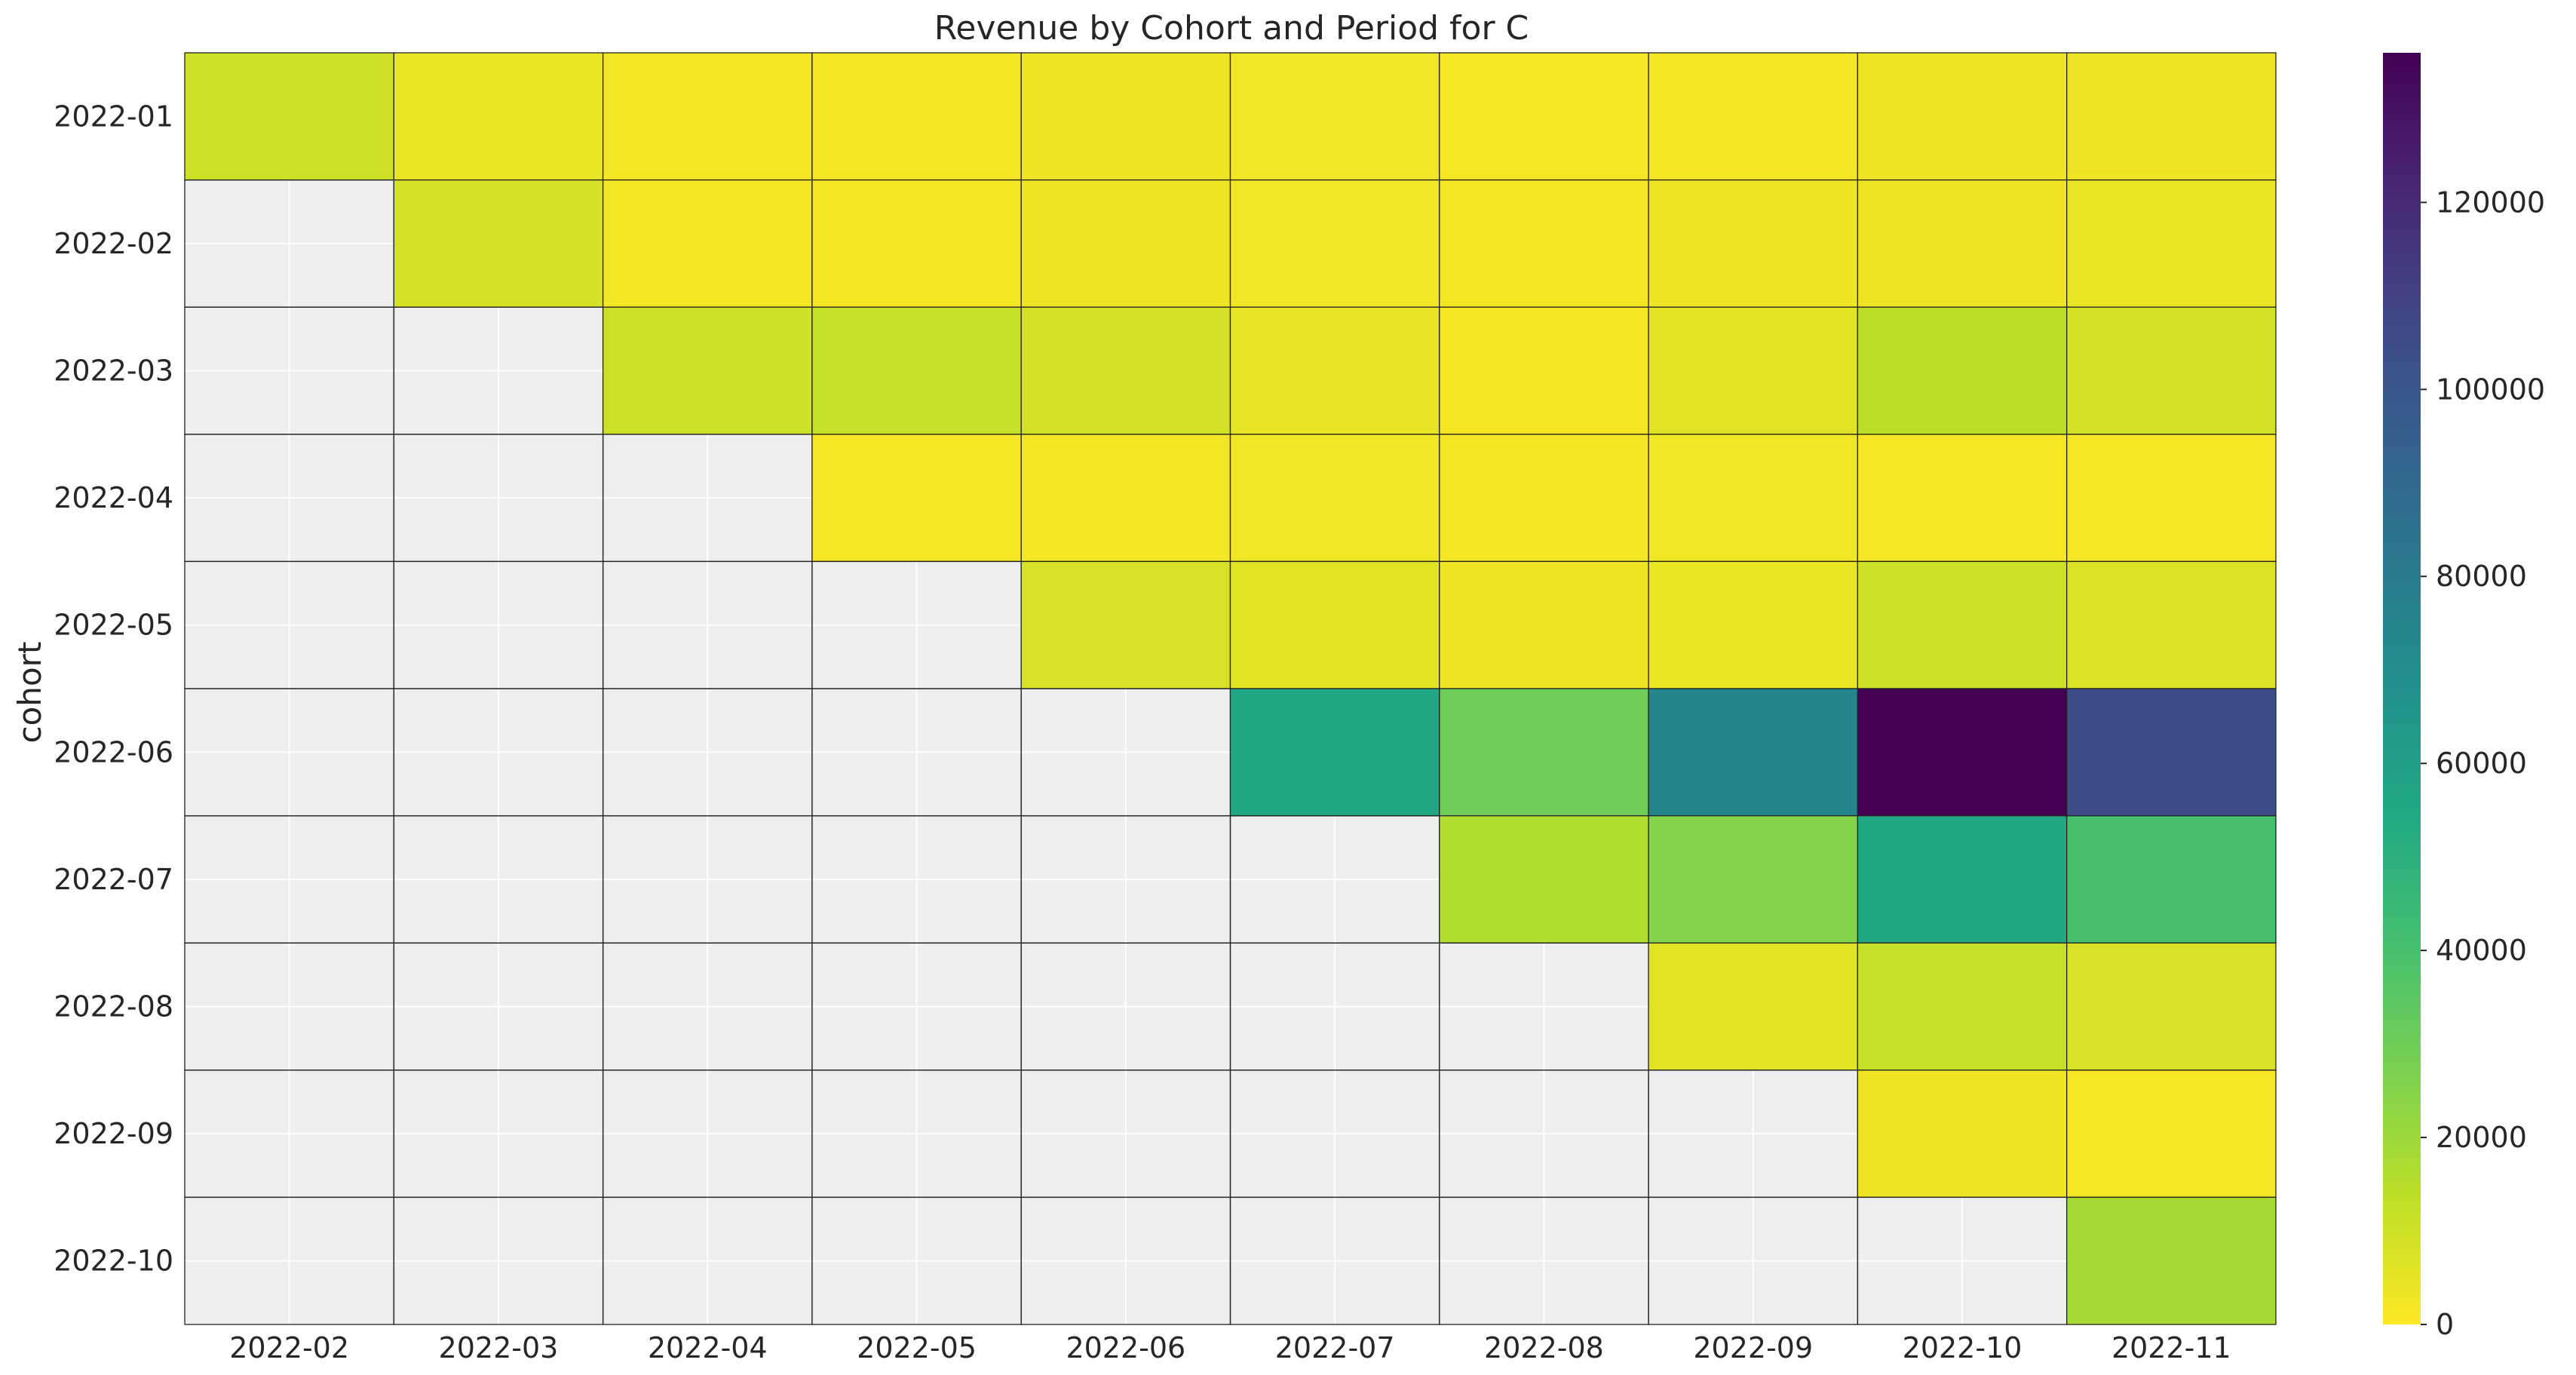 The height and width of the screenshot is (1375, 2576). Describe the element at coordinates (2481, 950) in the screenshot. I see `colorbar-tick-label: 40000` at that location.